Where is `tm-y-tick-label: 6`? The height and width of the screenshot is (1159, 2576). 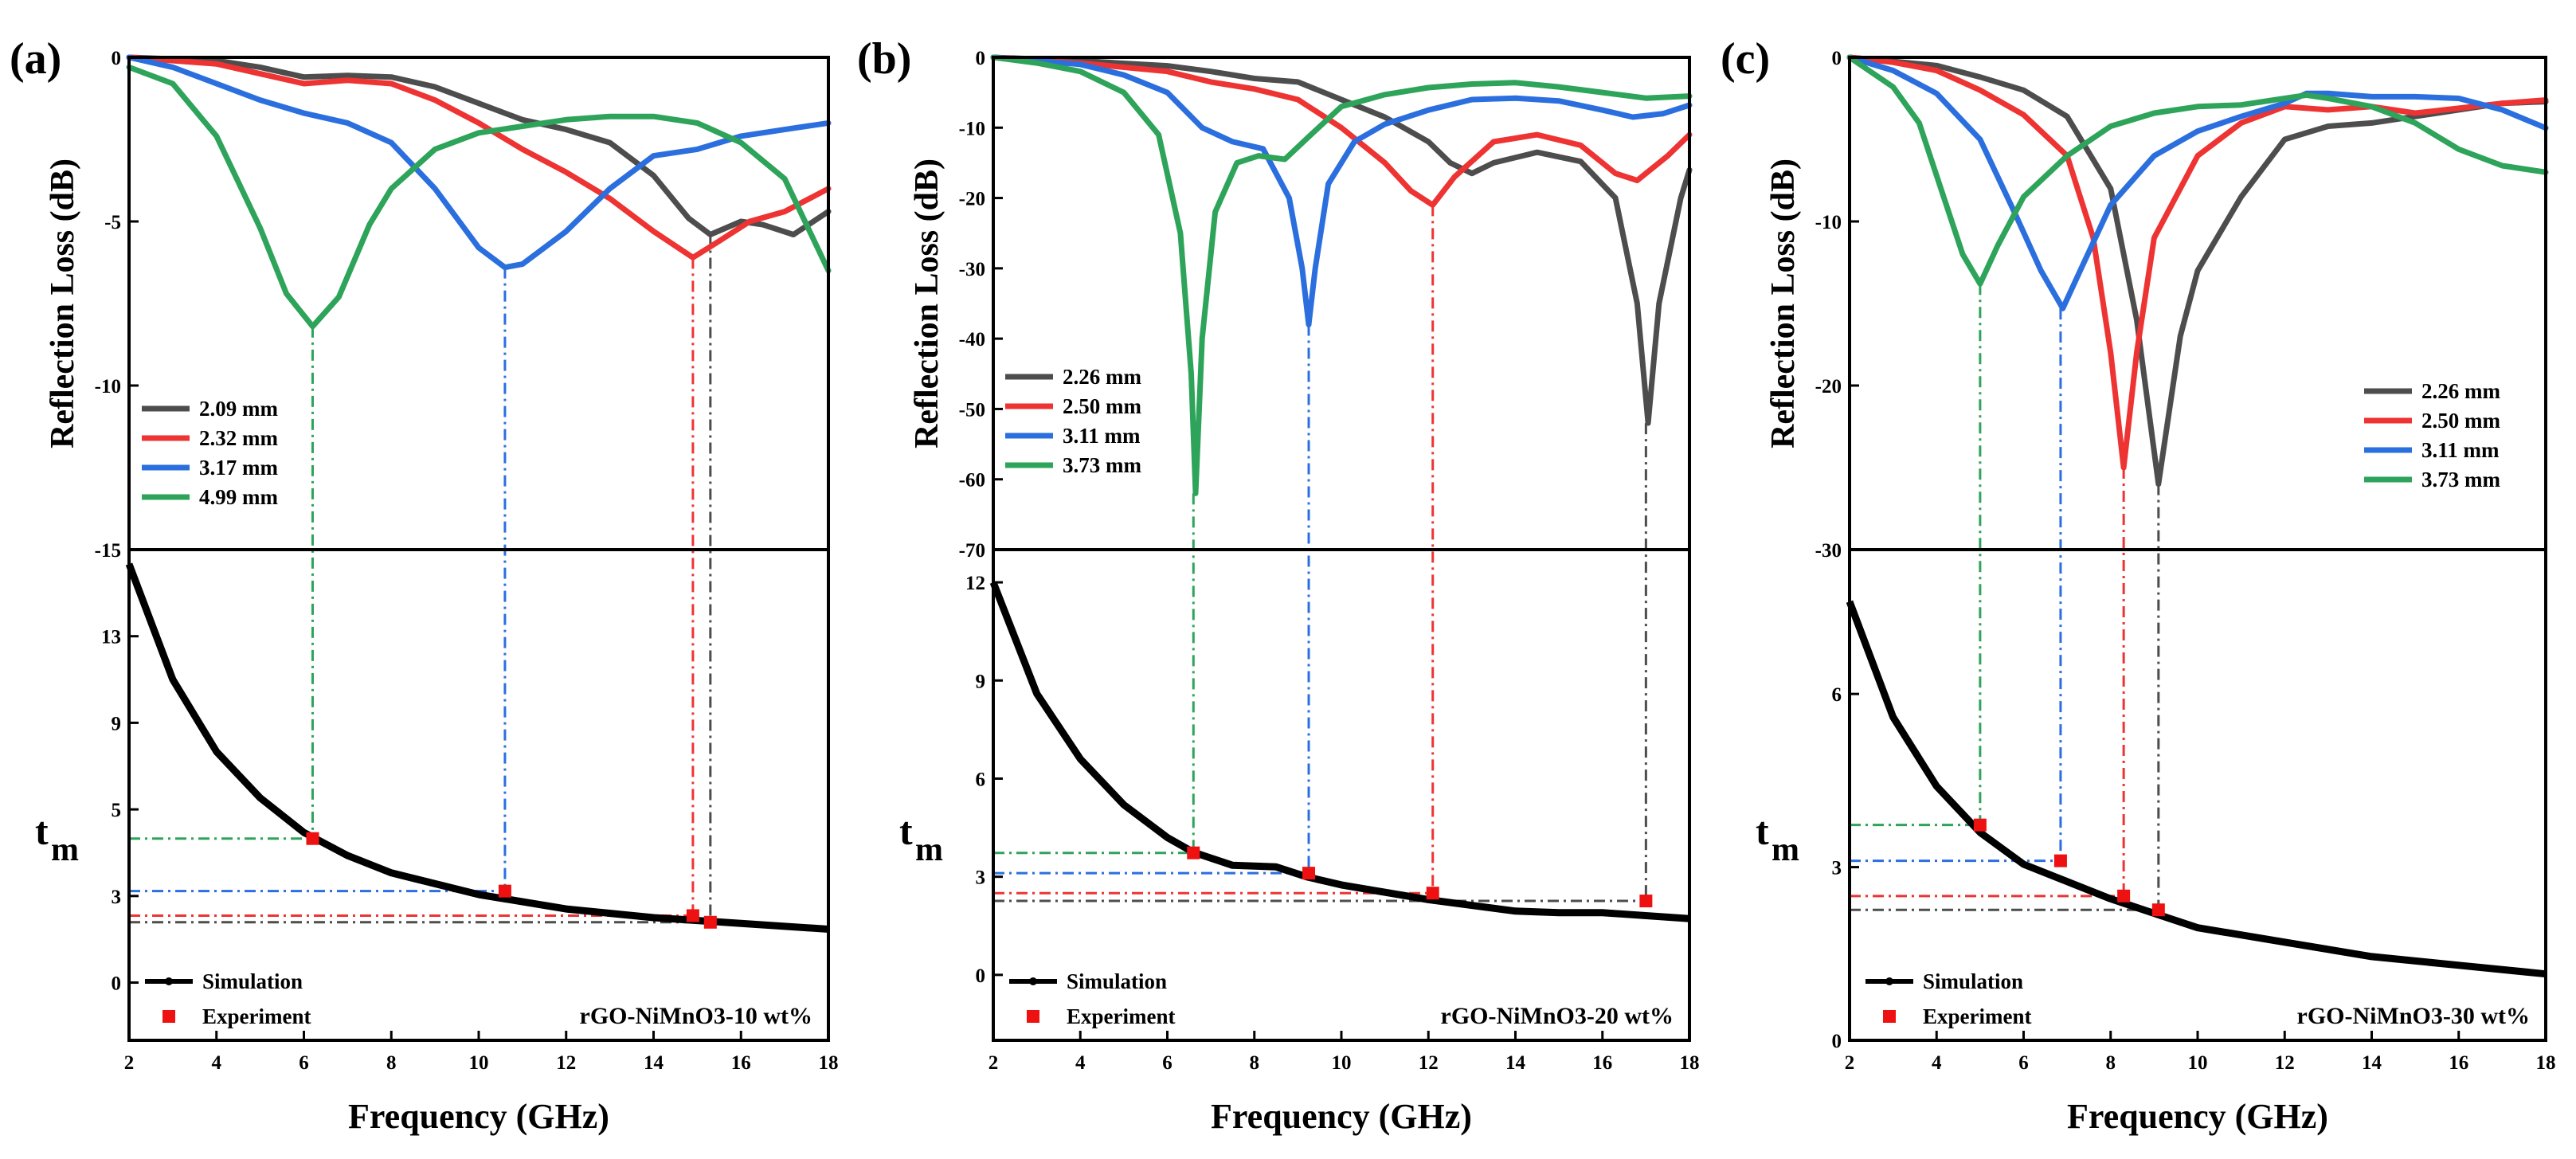 tm-y-tick-label: 6 is located at coordinates (981, 779).